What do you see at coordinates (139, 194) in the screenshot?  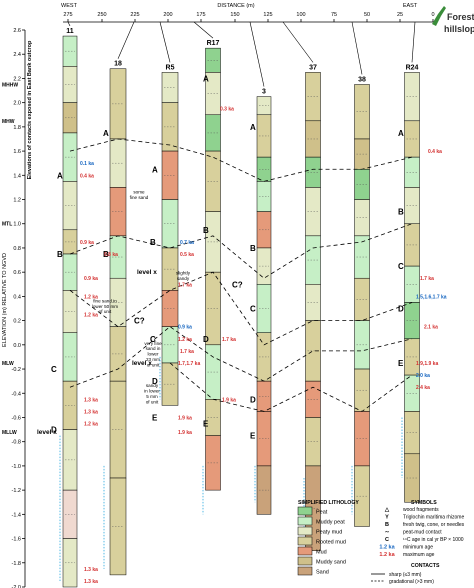 I see `note-text: some fine sand` at bounding box center [139, 194].